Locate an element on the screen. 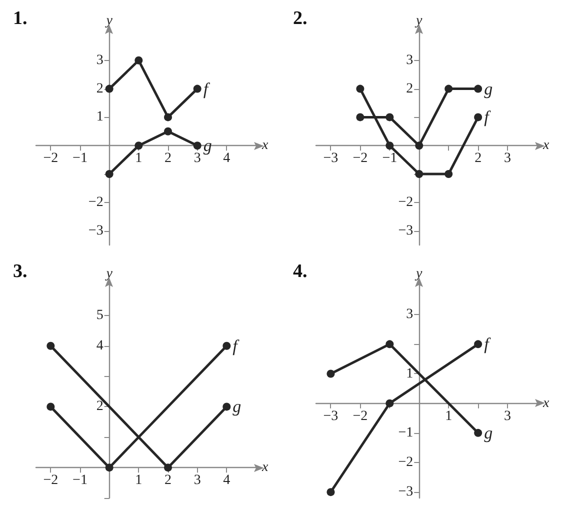 Image resolution: width=561 pixels, height=506 pixels. y-tick-label: 5 is located at coordinates (100, 315).